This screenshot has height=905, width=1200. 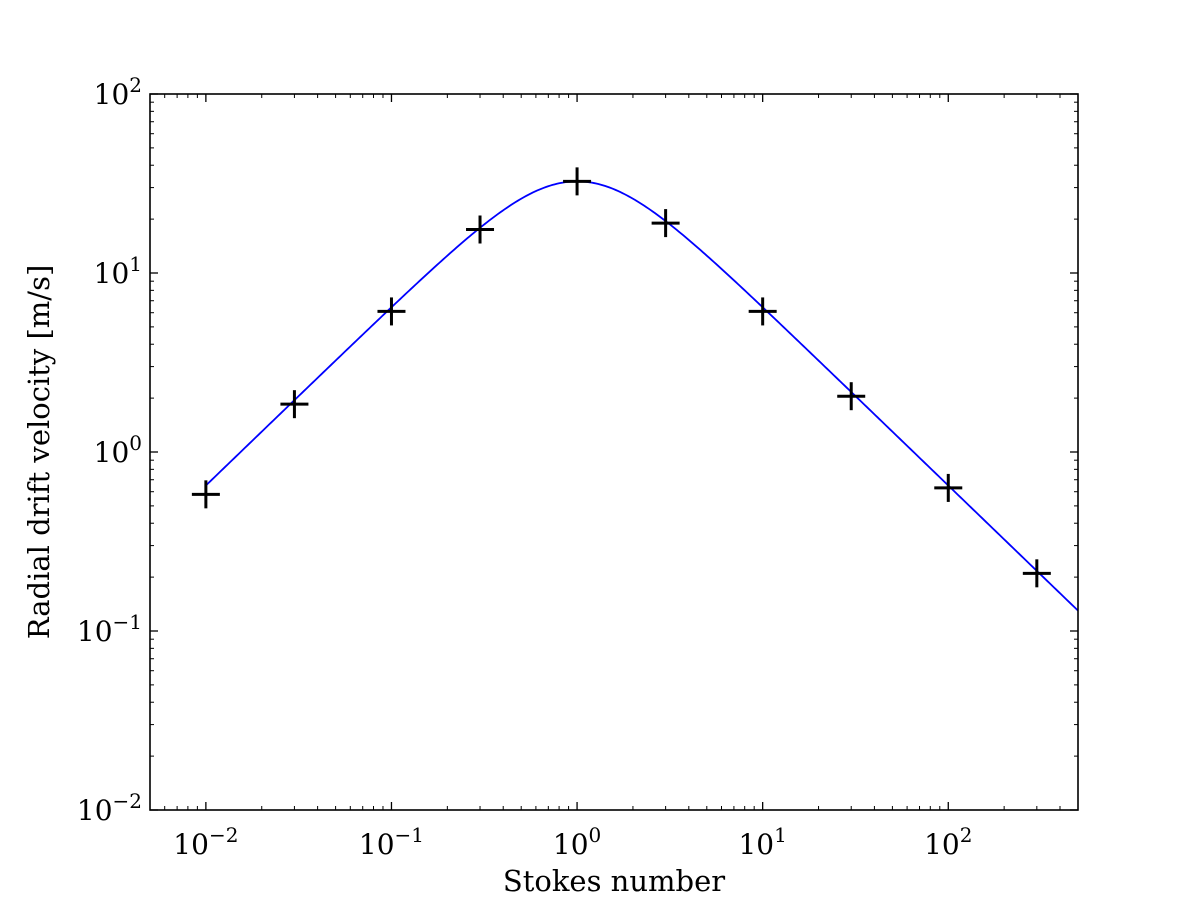 What do you see at coordinates (205, 842) in the screenshot?
I see `x-tick-label: 10⁻²` at bounding box center [205, 842].